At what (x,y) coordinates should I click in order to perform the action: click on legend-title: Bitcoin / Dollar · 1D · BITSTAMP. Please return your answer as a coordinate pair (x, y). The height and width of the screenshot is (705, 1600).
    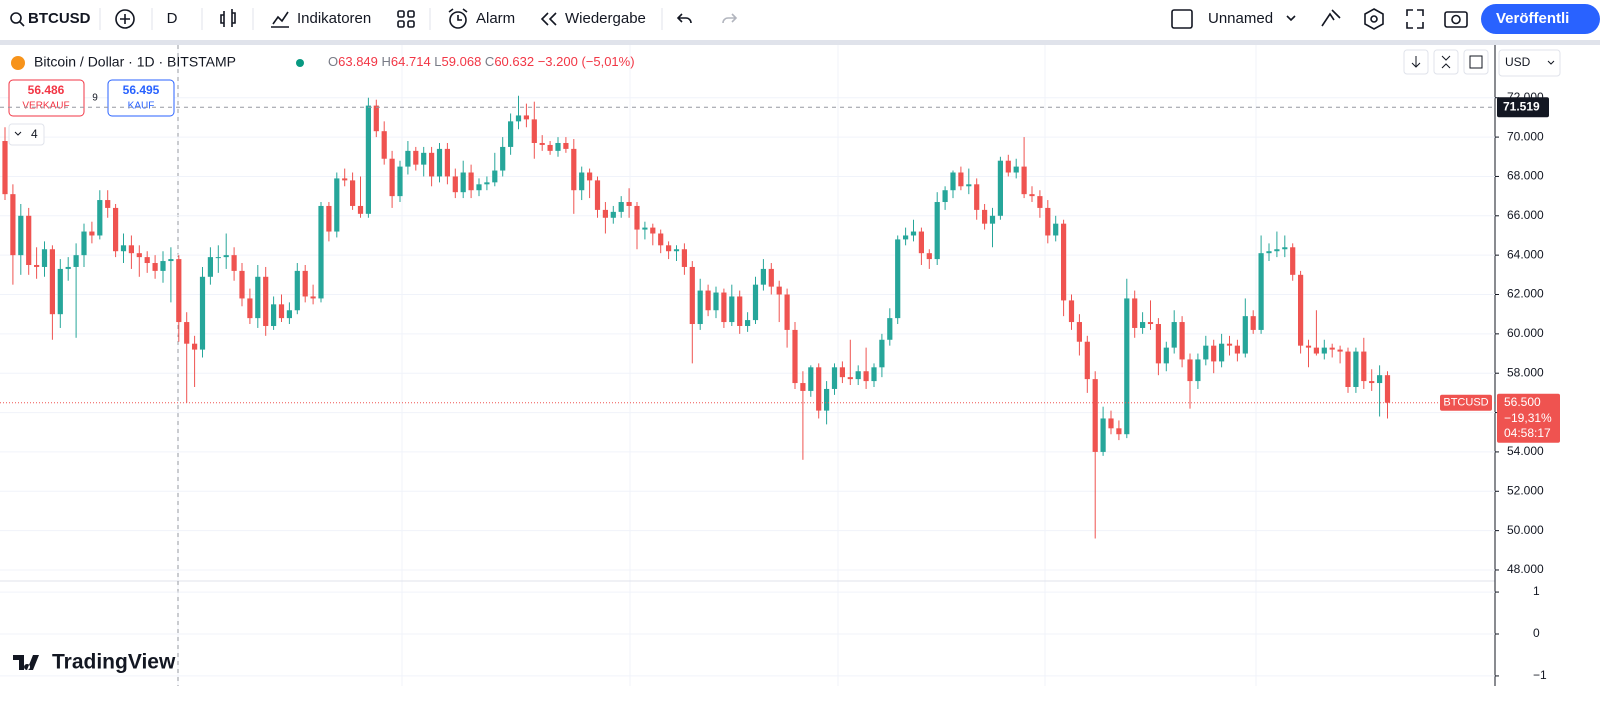
    Looking at the image, I should click on (135, 62).